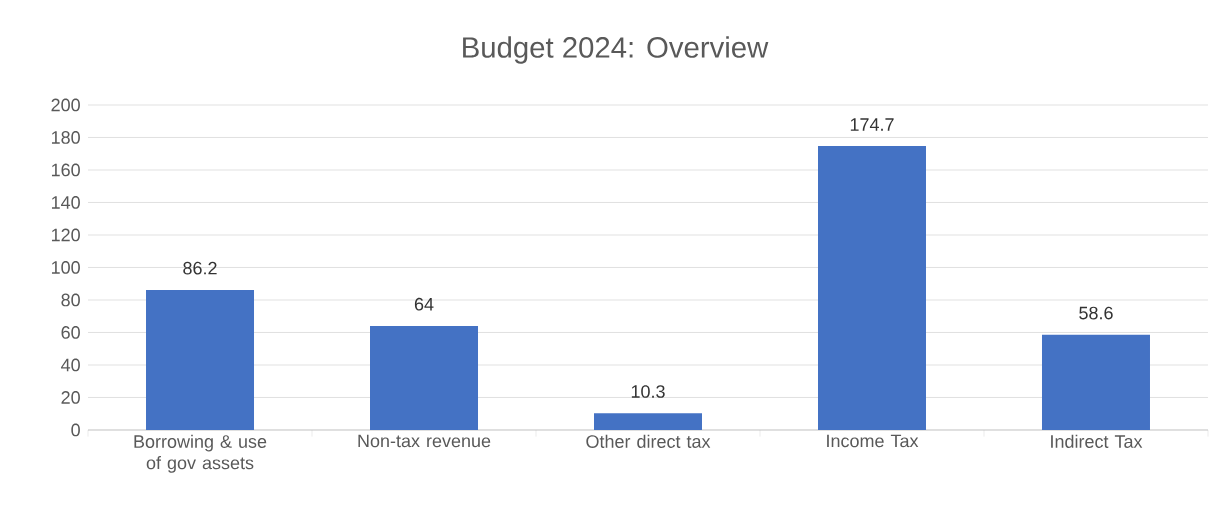 The width and height of the screenshot is (1229, 514). I want to click on data-label: 64, so click(424, 304).